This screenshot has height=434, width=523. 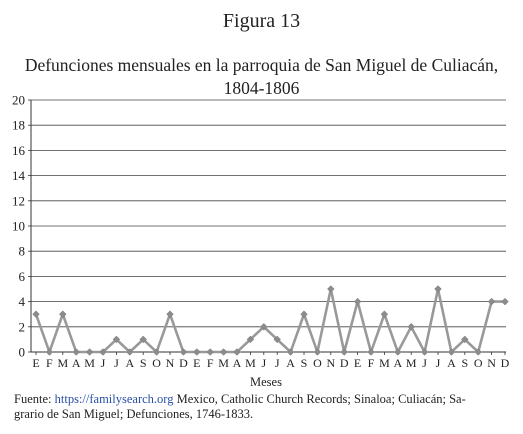 What do you see at coordinates (76, 363) in the screenshot?
I see `x-tick-label-3: A` at bounding box center [76, 363].